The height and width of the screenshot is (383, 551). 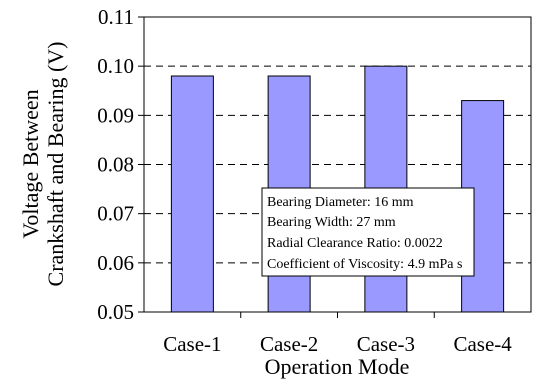 What do you see at coordinates (115, 312) in the screenshot?
I see `y-tick-label: 0.05` at bounding box center [115, 312].